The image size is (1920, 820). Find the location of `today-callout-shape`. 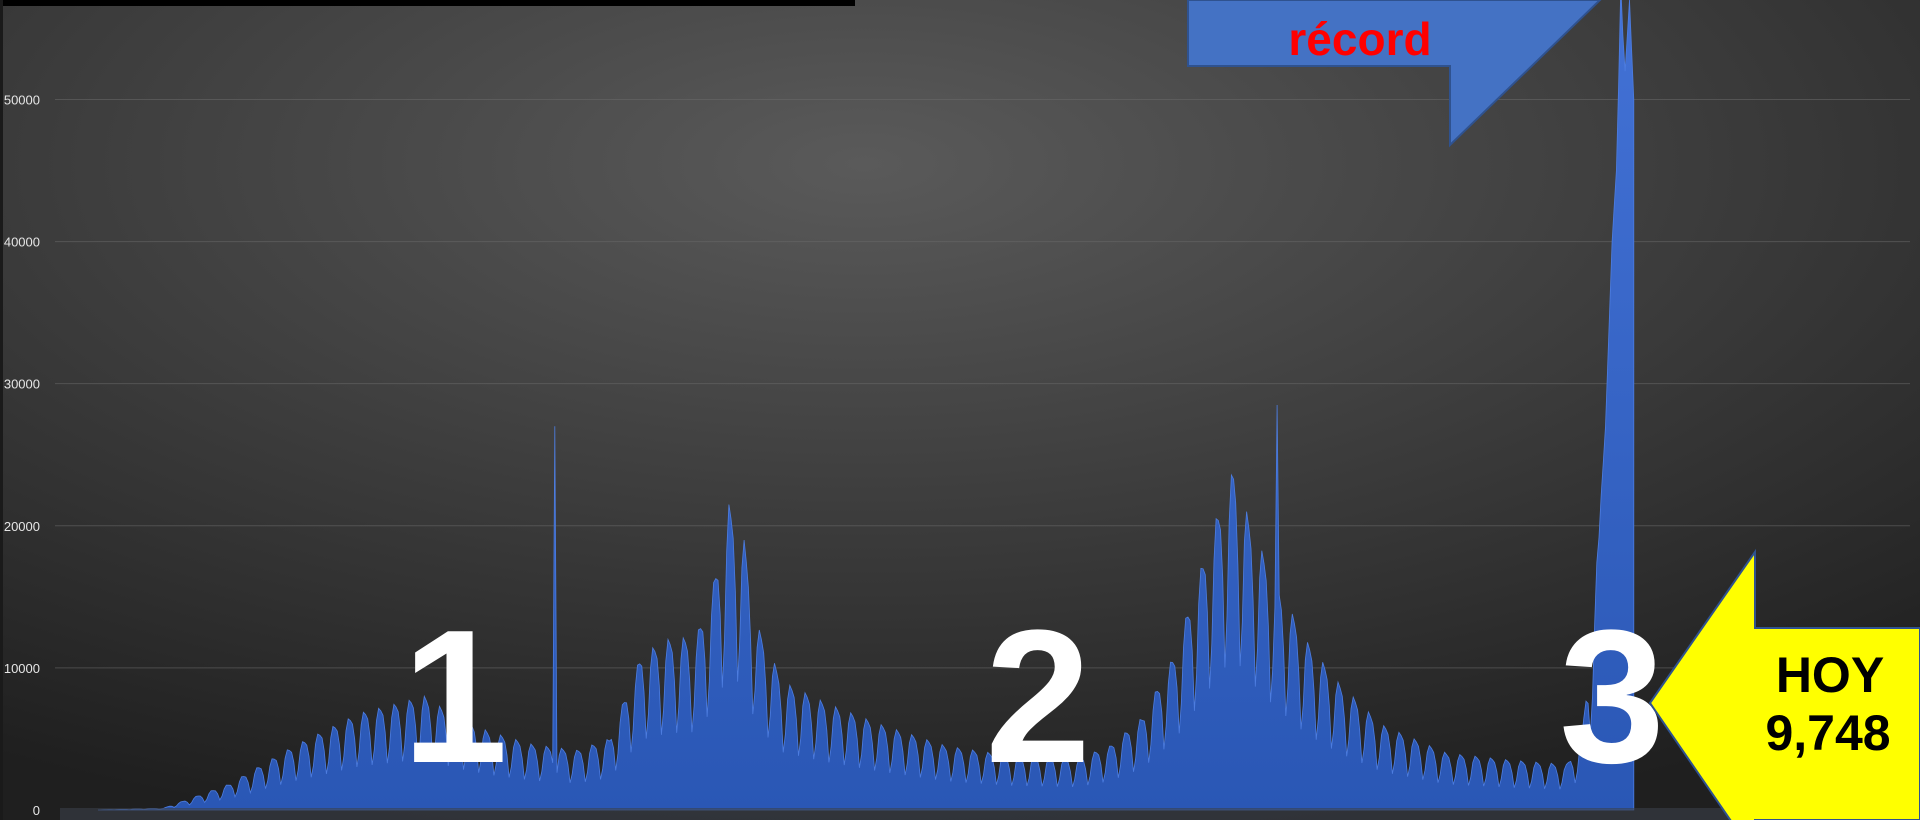

today-callout-shape is located at coordinates (1784, 684).